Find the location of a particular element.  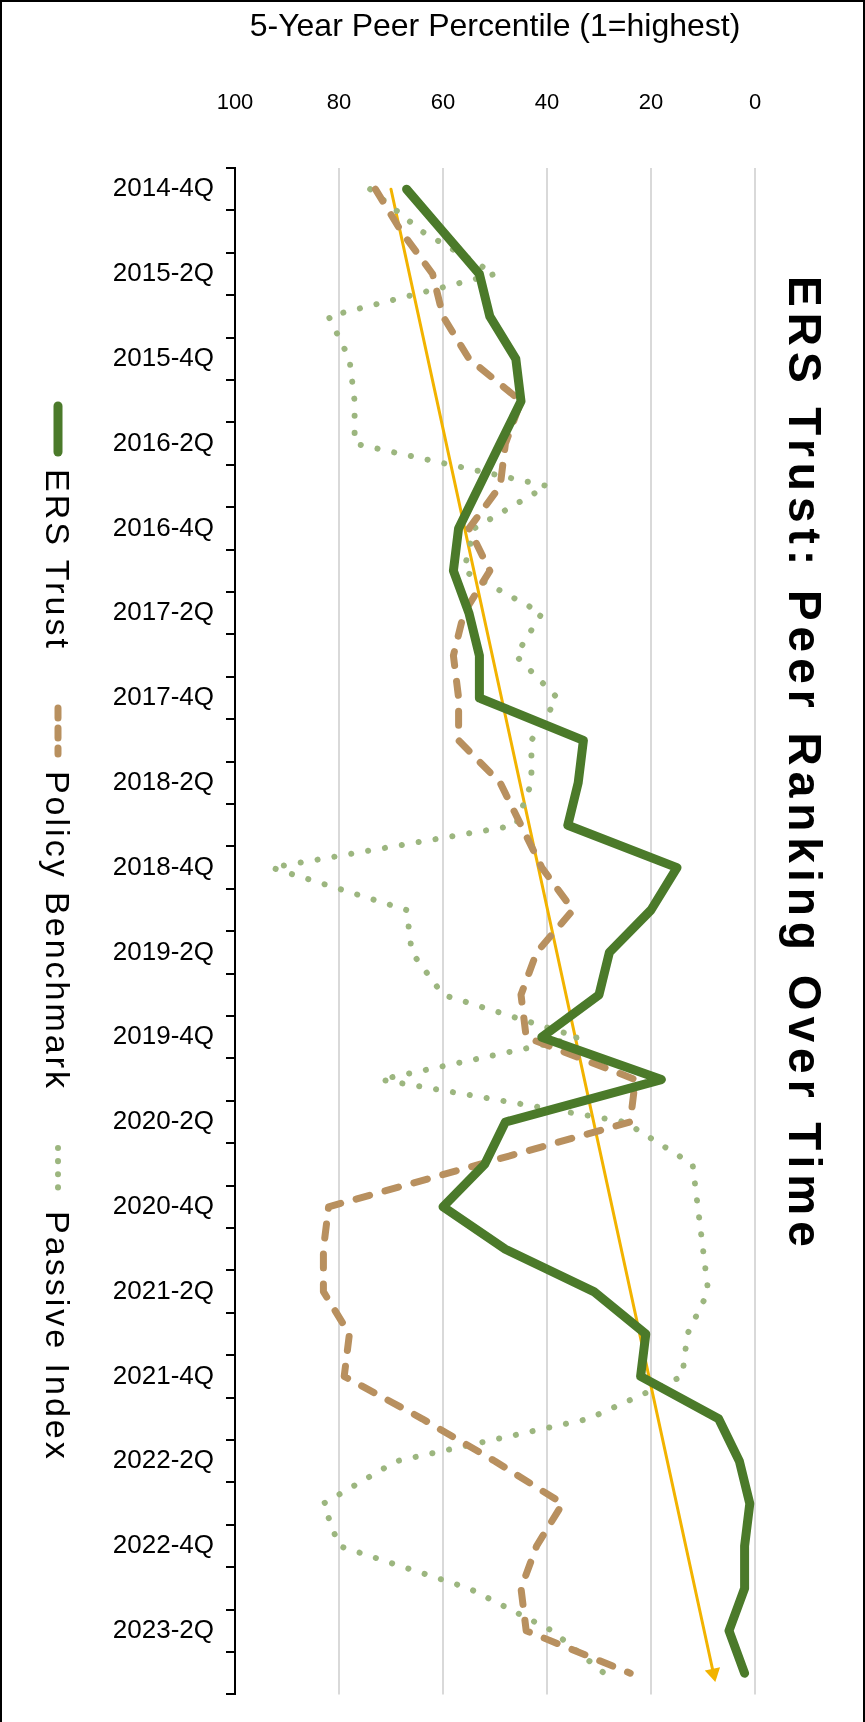

x-tick-label: 60 is located at coordinates (443, 101).